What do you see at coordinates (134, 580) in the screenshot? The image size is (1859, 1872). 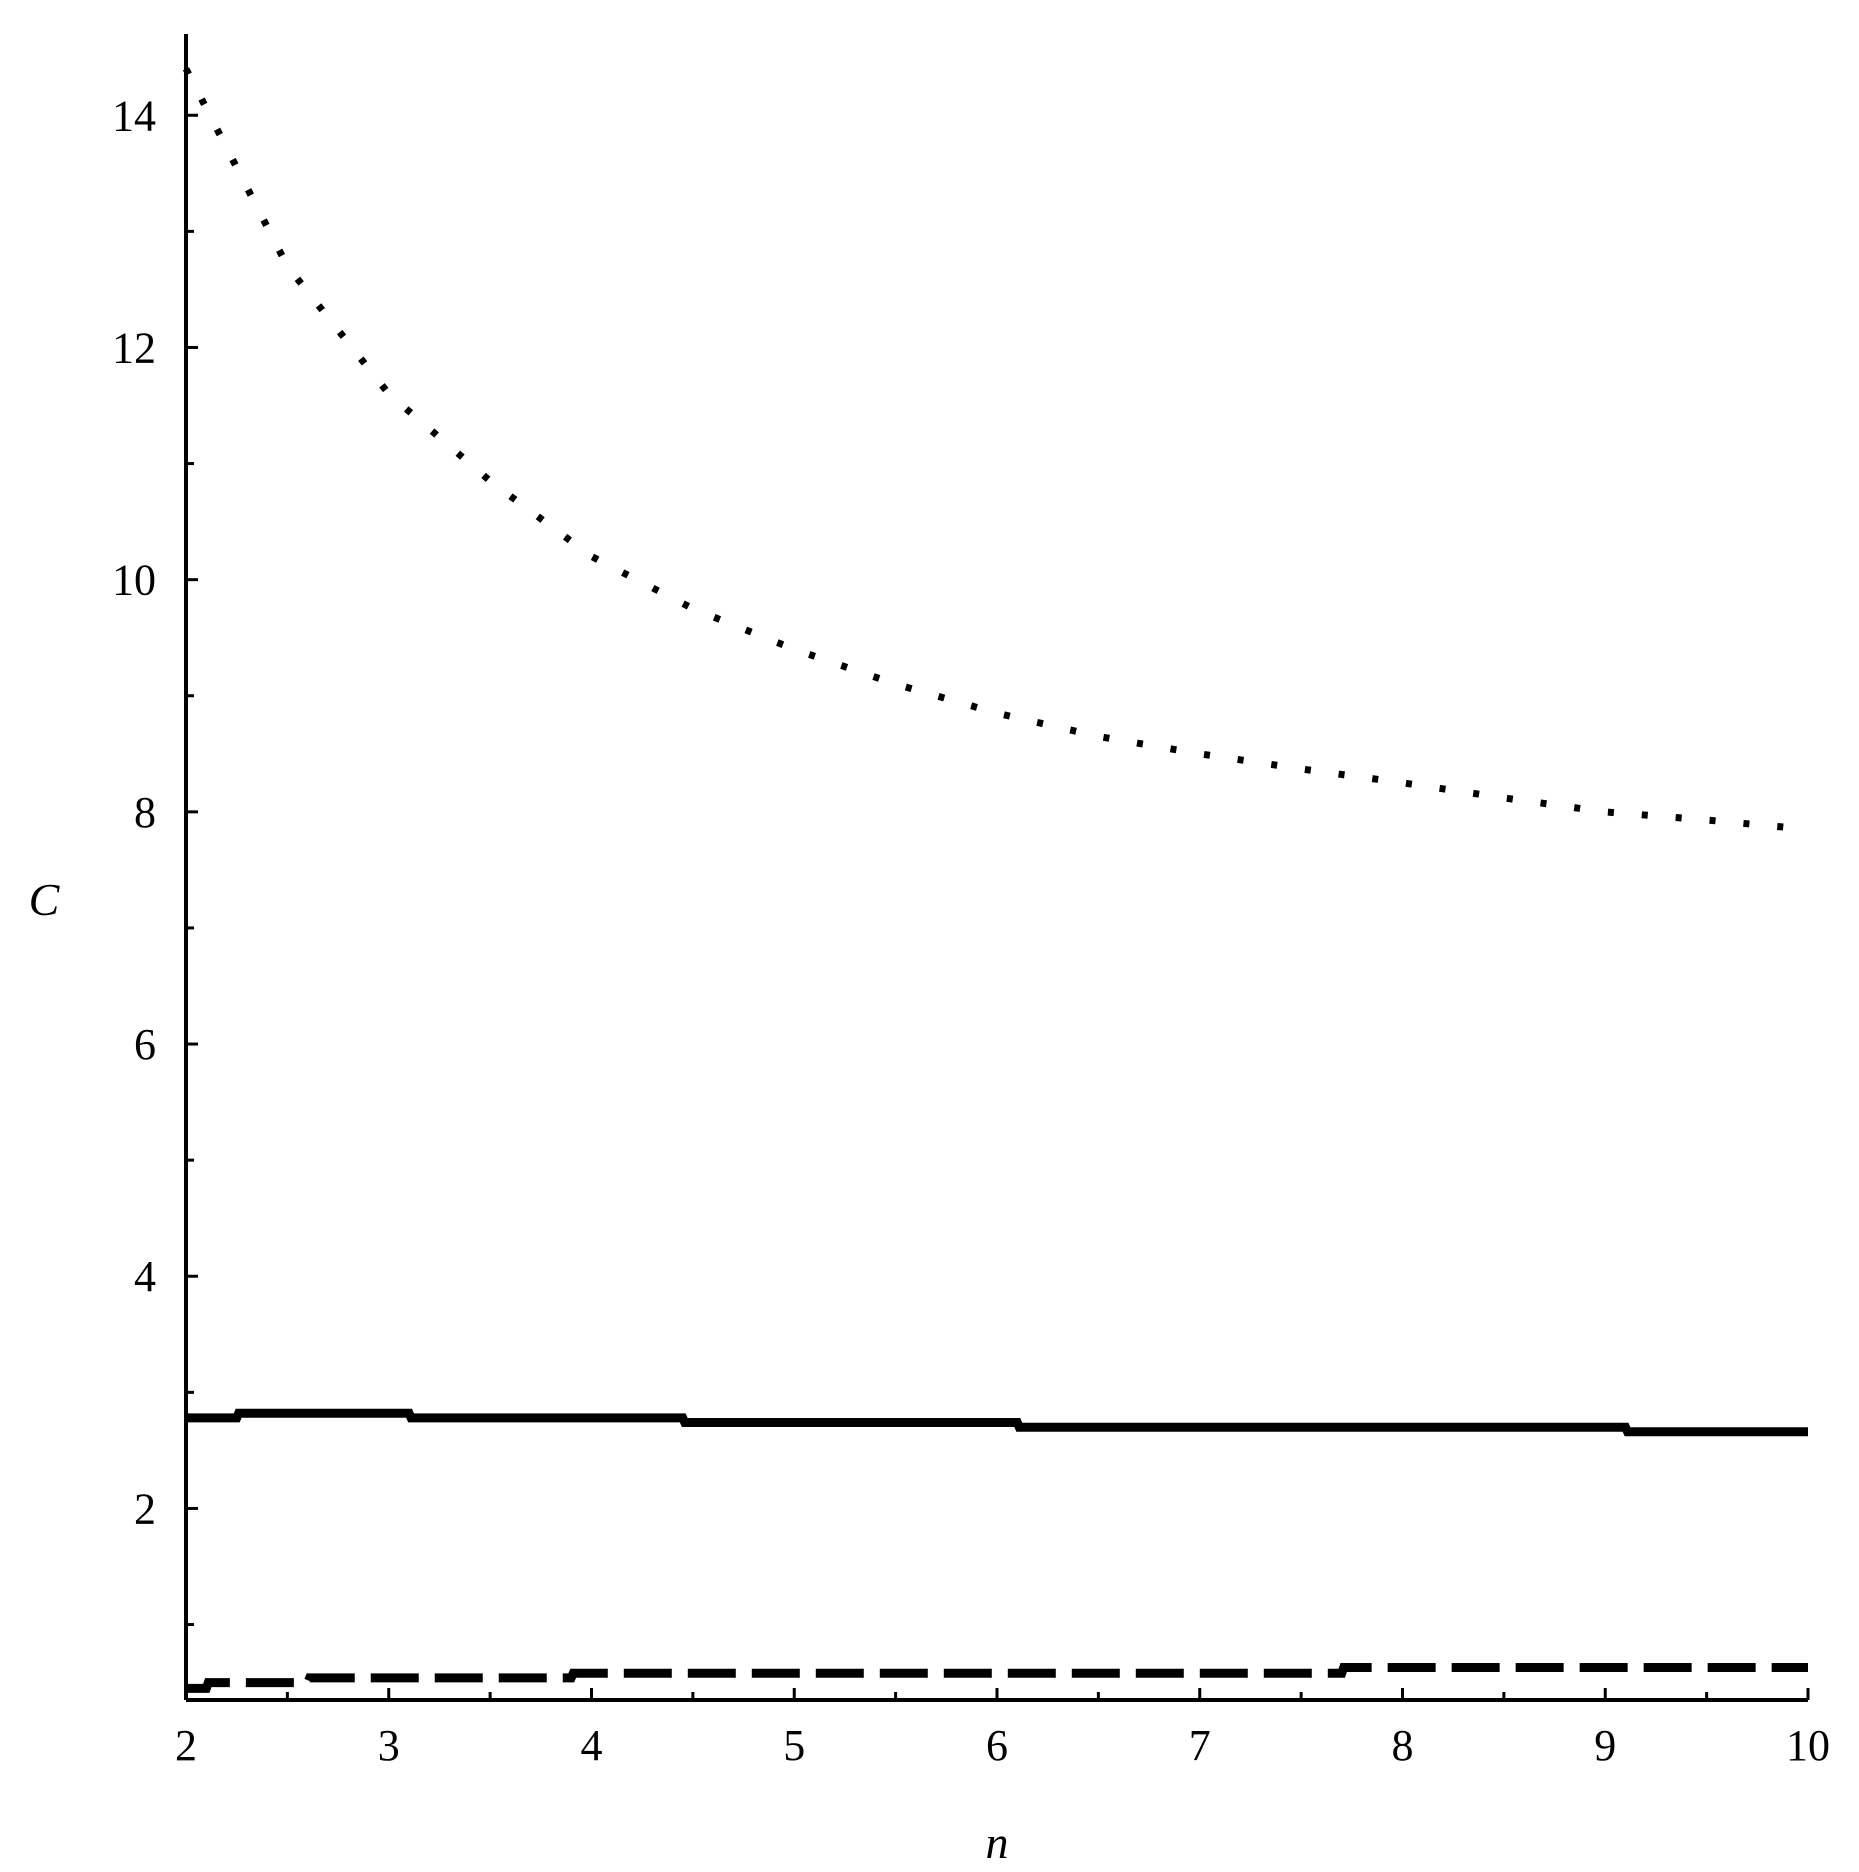 I see `y-tick-label: 10` at bounding box center [134, 580].